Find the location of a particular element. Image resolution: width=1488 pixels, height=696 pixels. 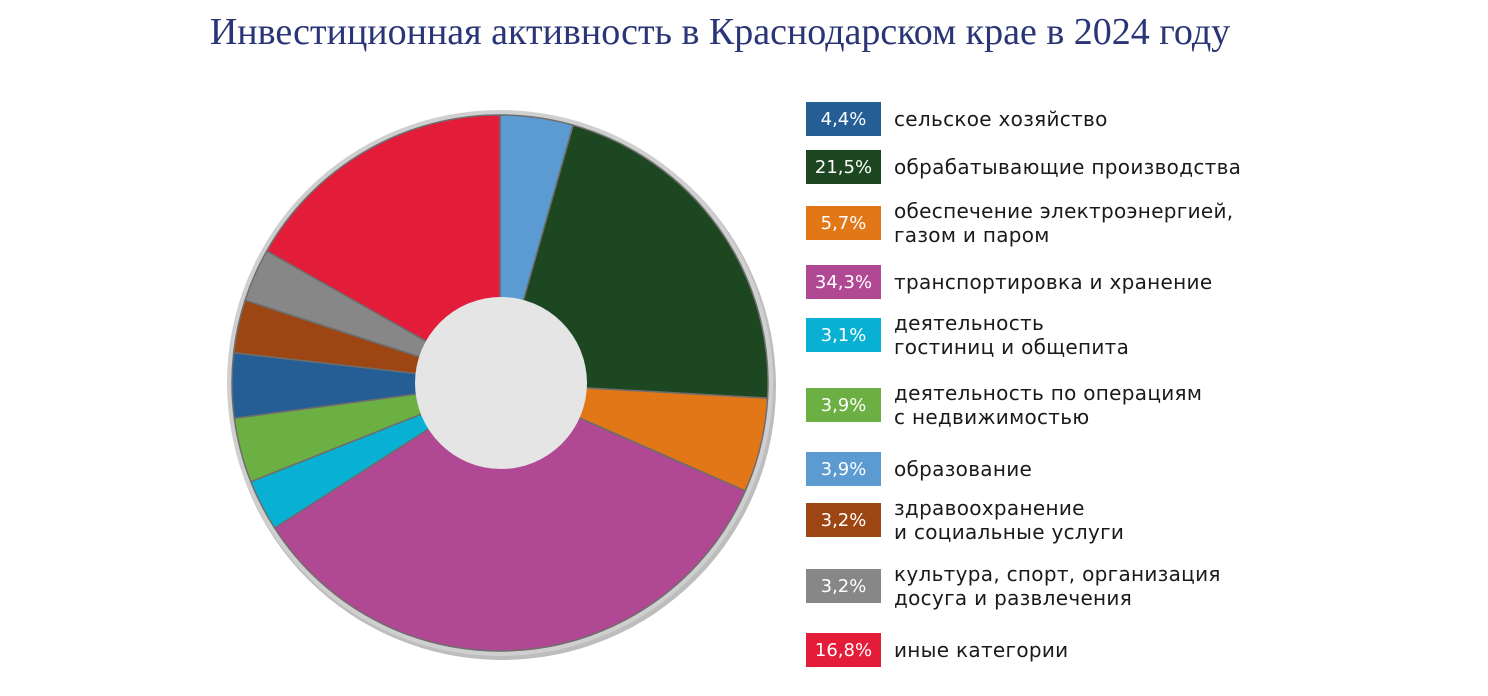

legend-item: 4,4% сельское хозяйство is located at coordinates (957, 119).